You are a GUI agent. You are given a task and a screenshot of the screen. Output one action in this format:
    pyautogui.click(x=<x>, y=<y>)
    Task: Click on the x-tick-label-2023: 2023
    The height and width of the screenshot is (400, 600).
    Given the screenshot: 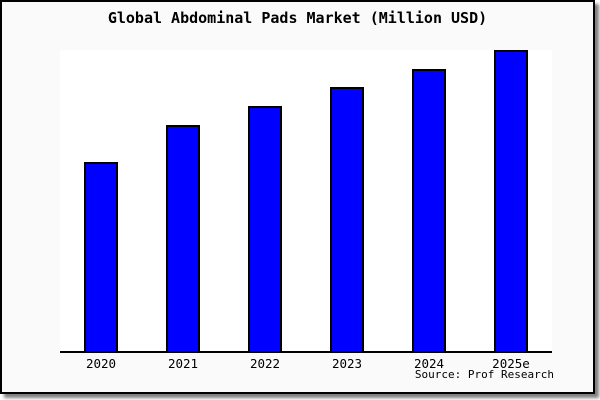 What is the action you would take?
    pyautogui.click(x=347, y=363)
    